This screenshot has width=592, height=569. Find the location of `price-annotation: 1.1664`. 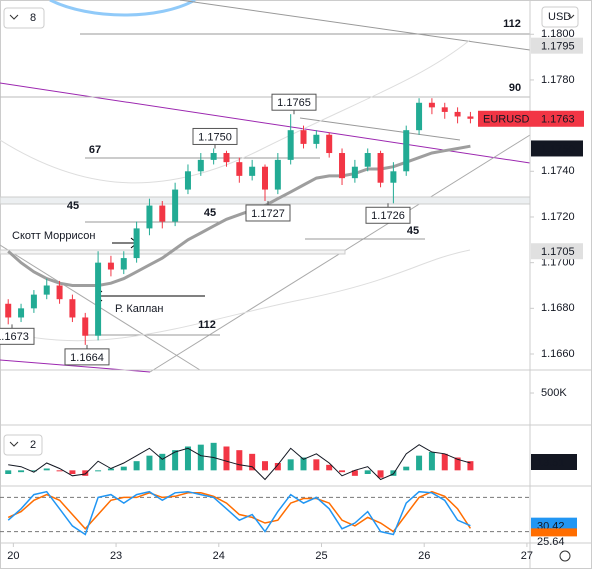

price-annotation: 1.1664 is located at coordinates (87, 358).